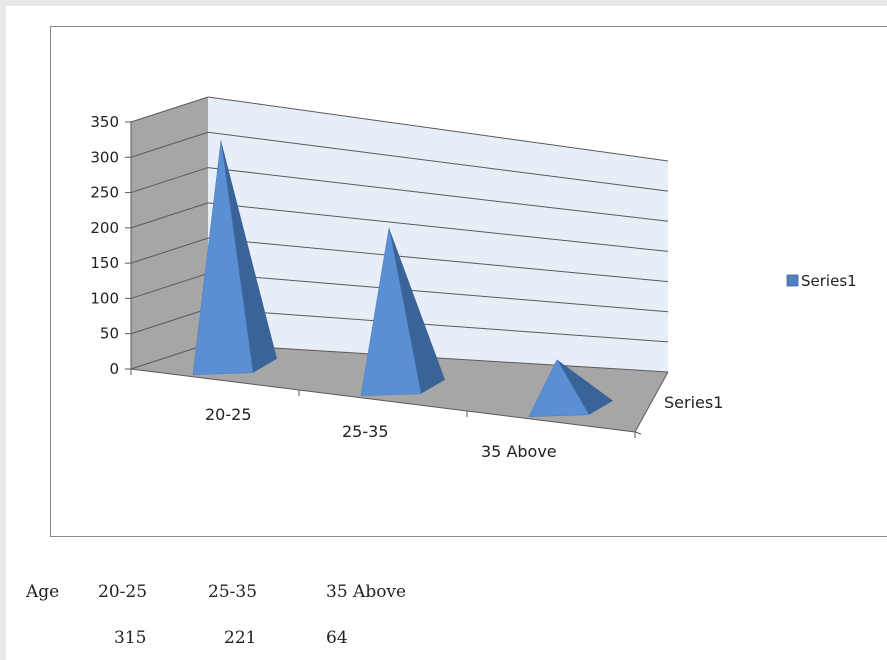  Describe the element at coordinates (104, 245) in the screenshot. I see `y-tick-labels: 0 50 100 150 200 250 300 350` at that location.